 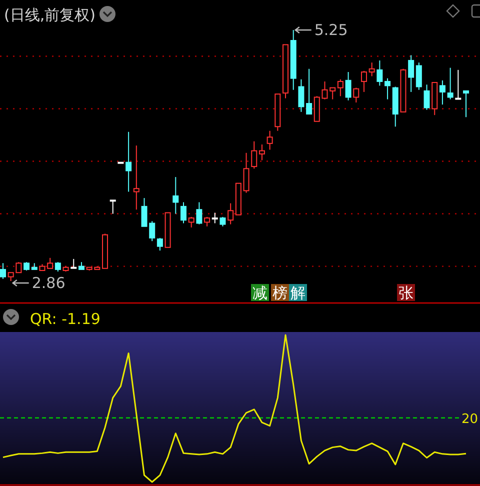 What do you see at coordinates (65, 319) in the screenshot?
I see `chart-title: QR: -1.19` at bounding box center [65, 319].